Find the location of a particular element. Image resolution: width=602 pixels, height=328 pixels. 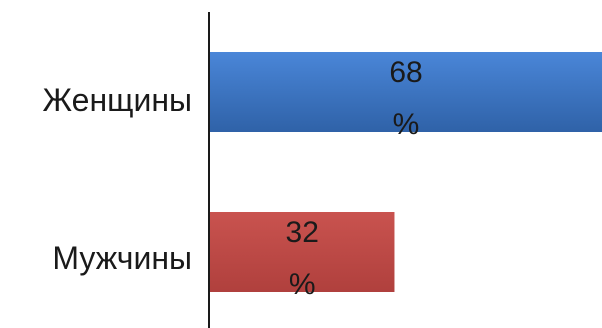

data-label-value: 32 is located at coordinates (302, 232).